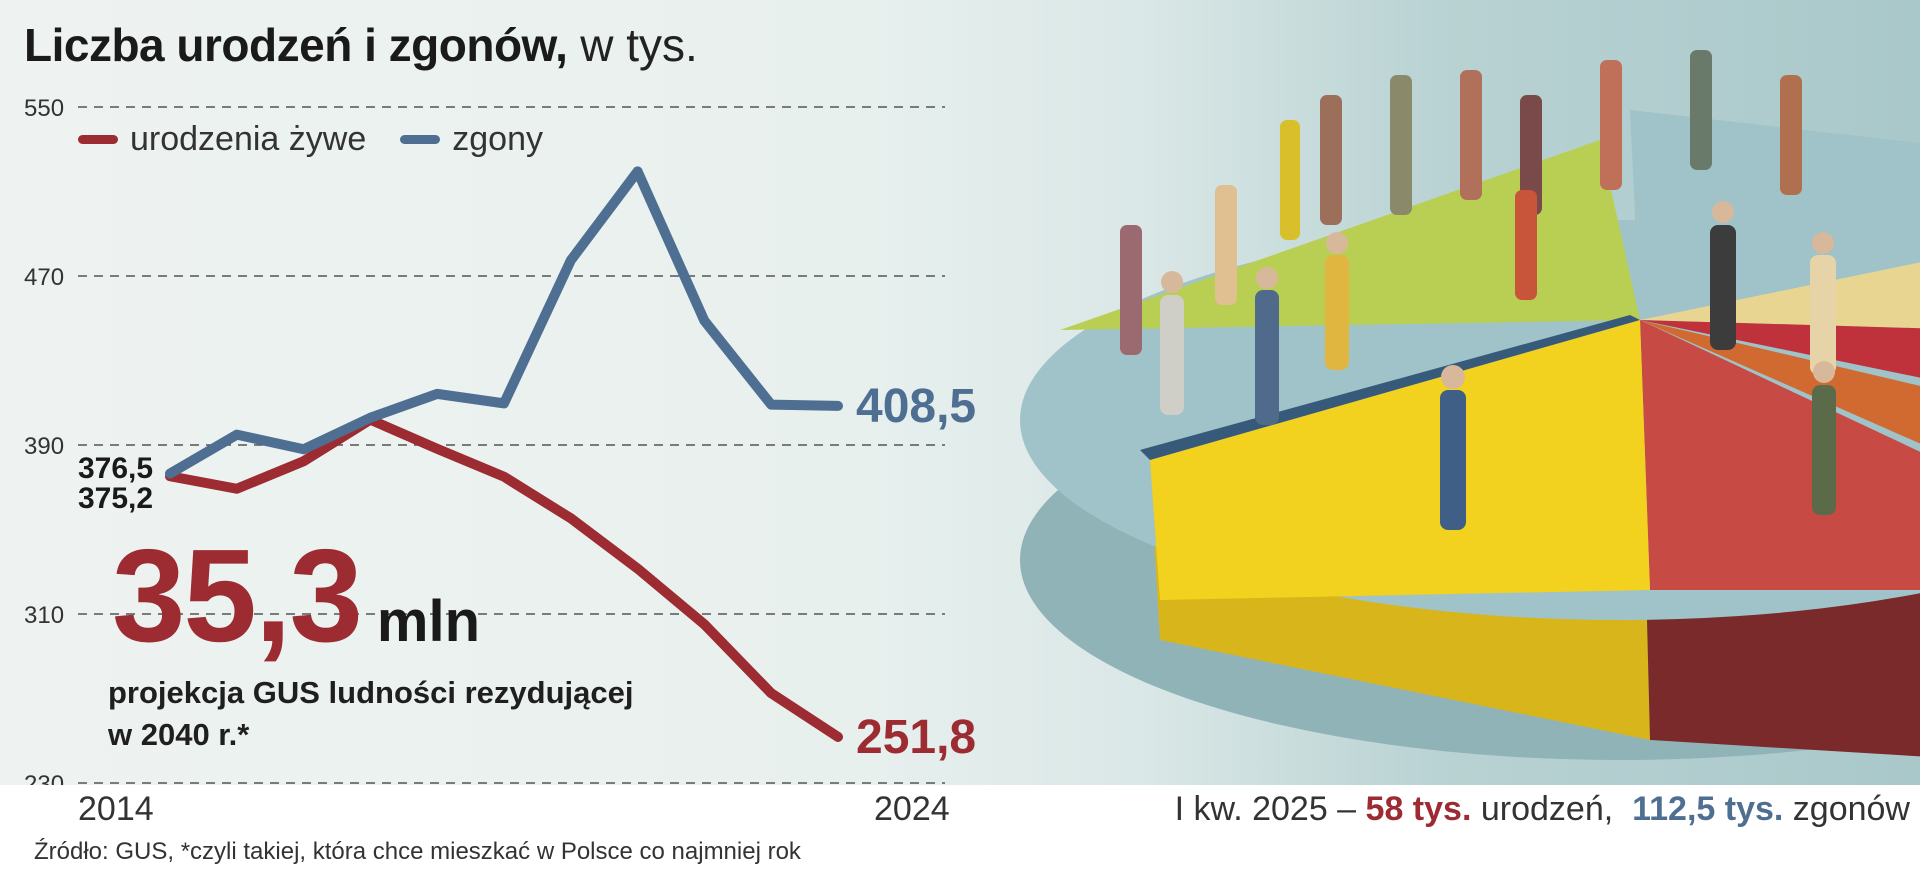 The image size is (1920, 873). What do you see at coordinates (1547, 809) in the screenshot?
I see `quarter-births-text: urodzeń,` at bounding box center [1547, 809].